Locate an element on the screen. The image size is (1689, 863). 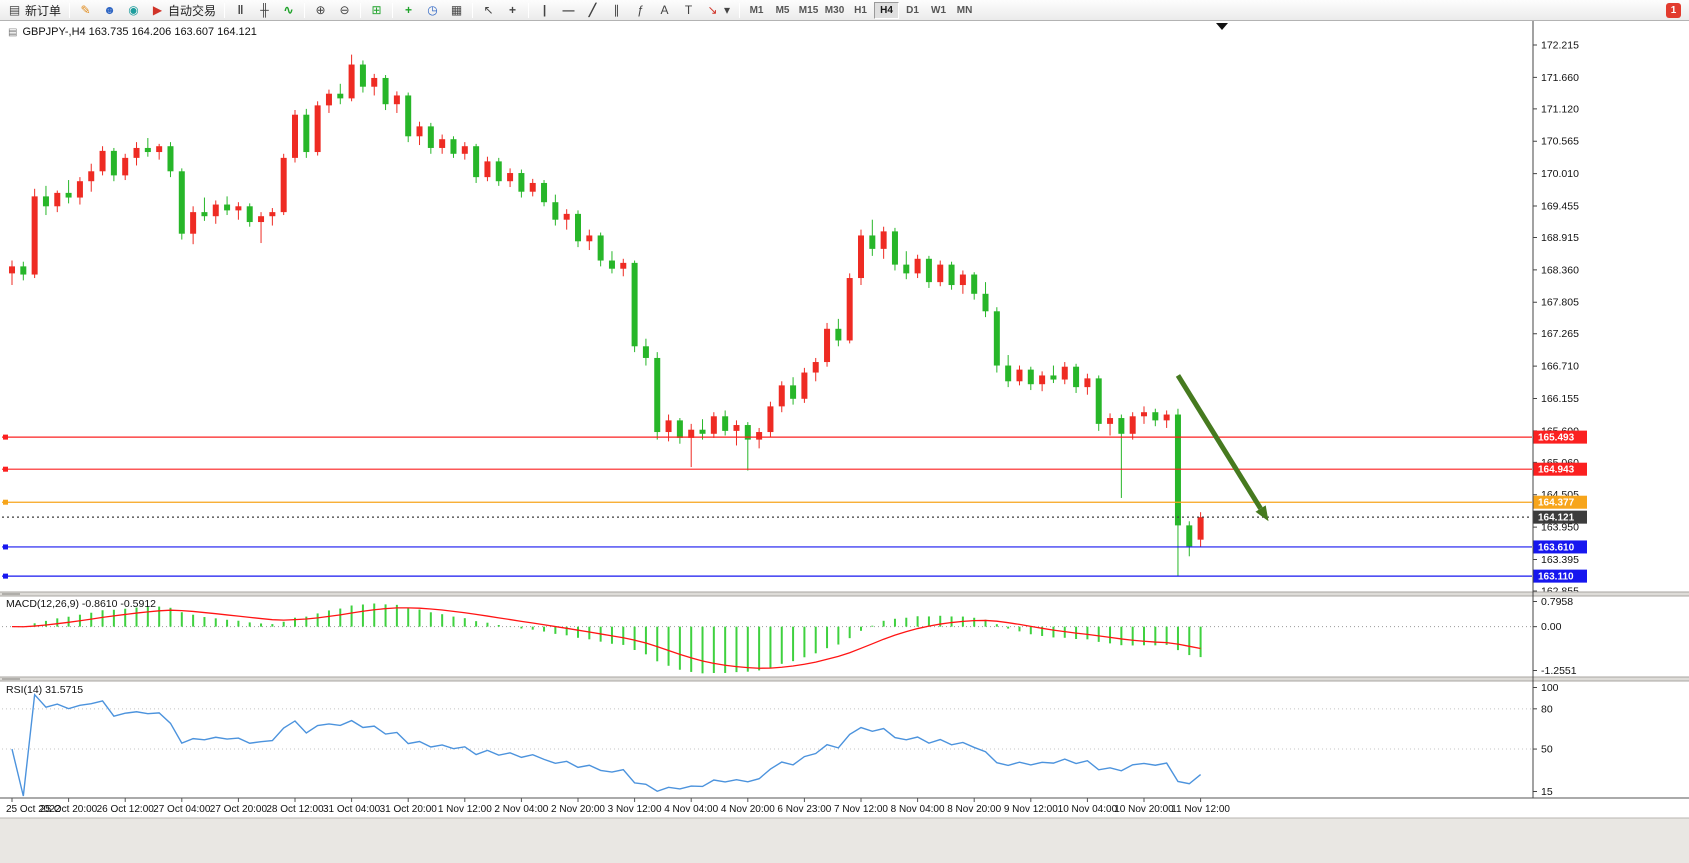
svg-text: 80 is located at coordinates (1547, 709).